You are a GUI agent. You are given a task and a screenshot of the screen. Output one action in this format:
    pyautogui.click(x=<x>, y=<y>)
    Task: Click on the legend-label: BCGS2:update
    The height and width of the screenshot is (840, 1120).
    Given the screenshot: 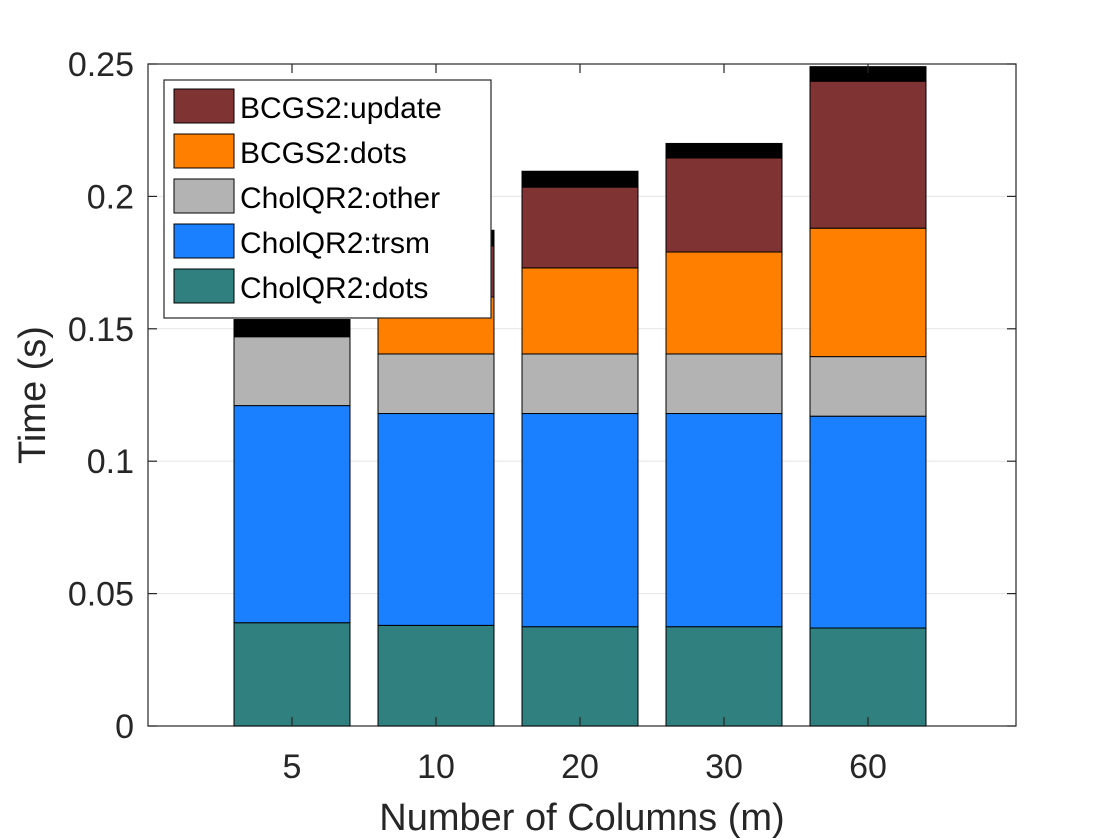 What is the action you would take?
    pyautogui.click(x=341, y=108)
    